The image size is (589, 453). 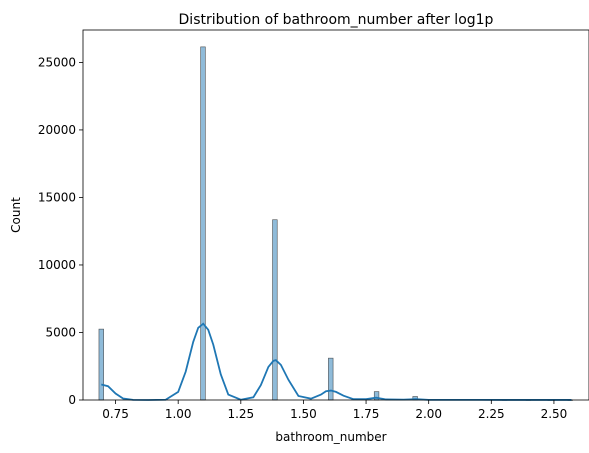 I want to click on x-axis-ticks: 0.75 1.00 1.25 1.50 1.75 2.00 2.25 2.50, so click(x=334, y=410).